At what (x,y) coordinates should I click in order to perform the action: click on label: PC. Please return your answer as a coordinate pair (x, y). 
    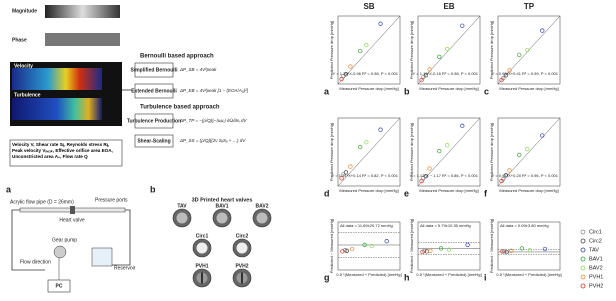
    Looking at the image, I should click on (59, 286).